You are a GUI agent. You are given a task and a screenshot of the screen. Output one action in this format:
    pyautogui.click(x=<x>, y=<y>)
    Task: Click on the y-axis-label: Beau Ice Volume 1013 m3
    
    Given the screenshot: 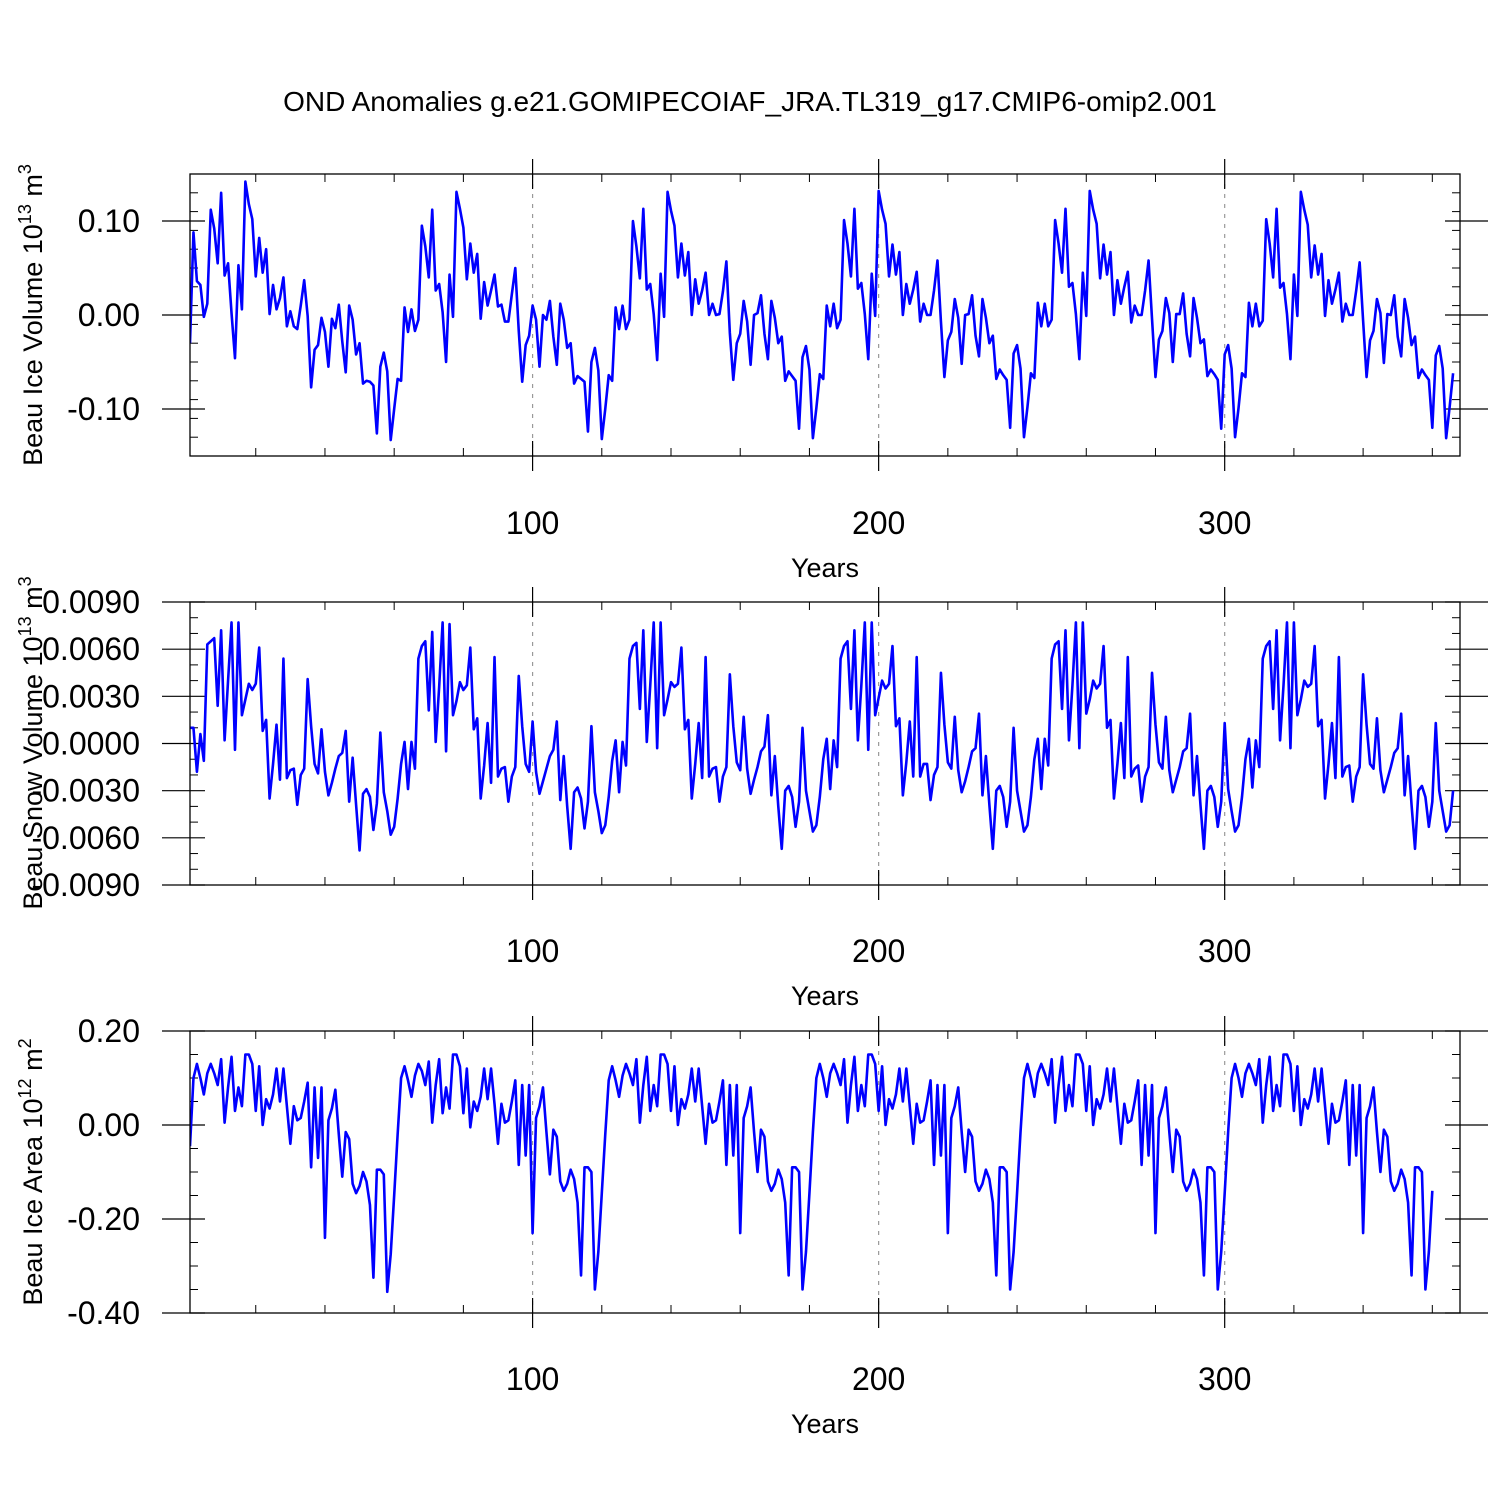 What is the action you would take?
    pyautogui.click(x=31, y=315)
    